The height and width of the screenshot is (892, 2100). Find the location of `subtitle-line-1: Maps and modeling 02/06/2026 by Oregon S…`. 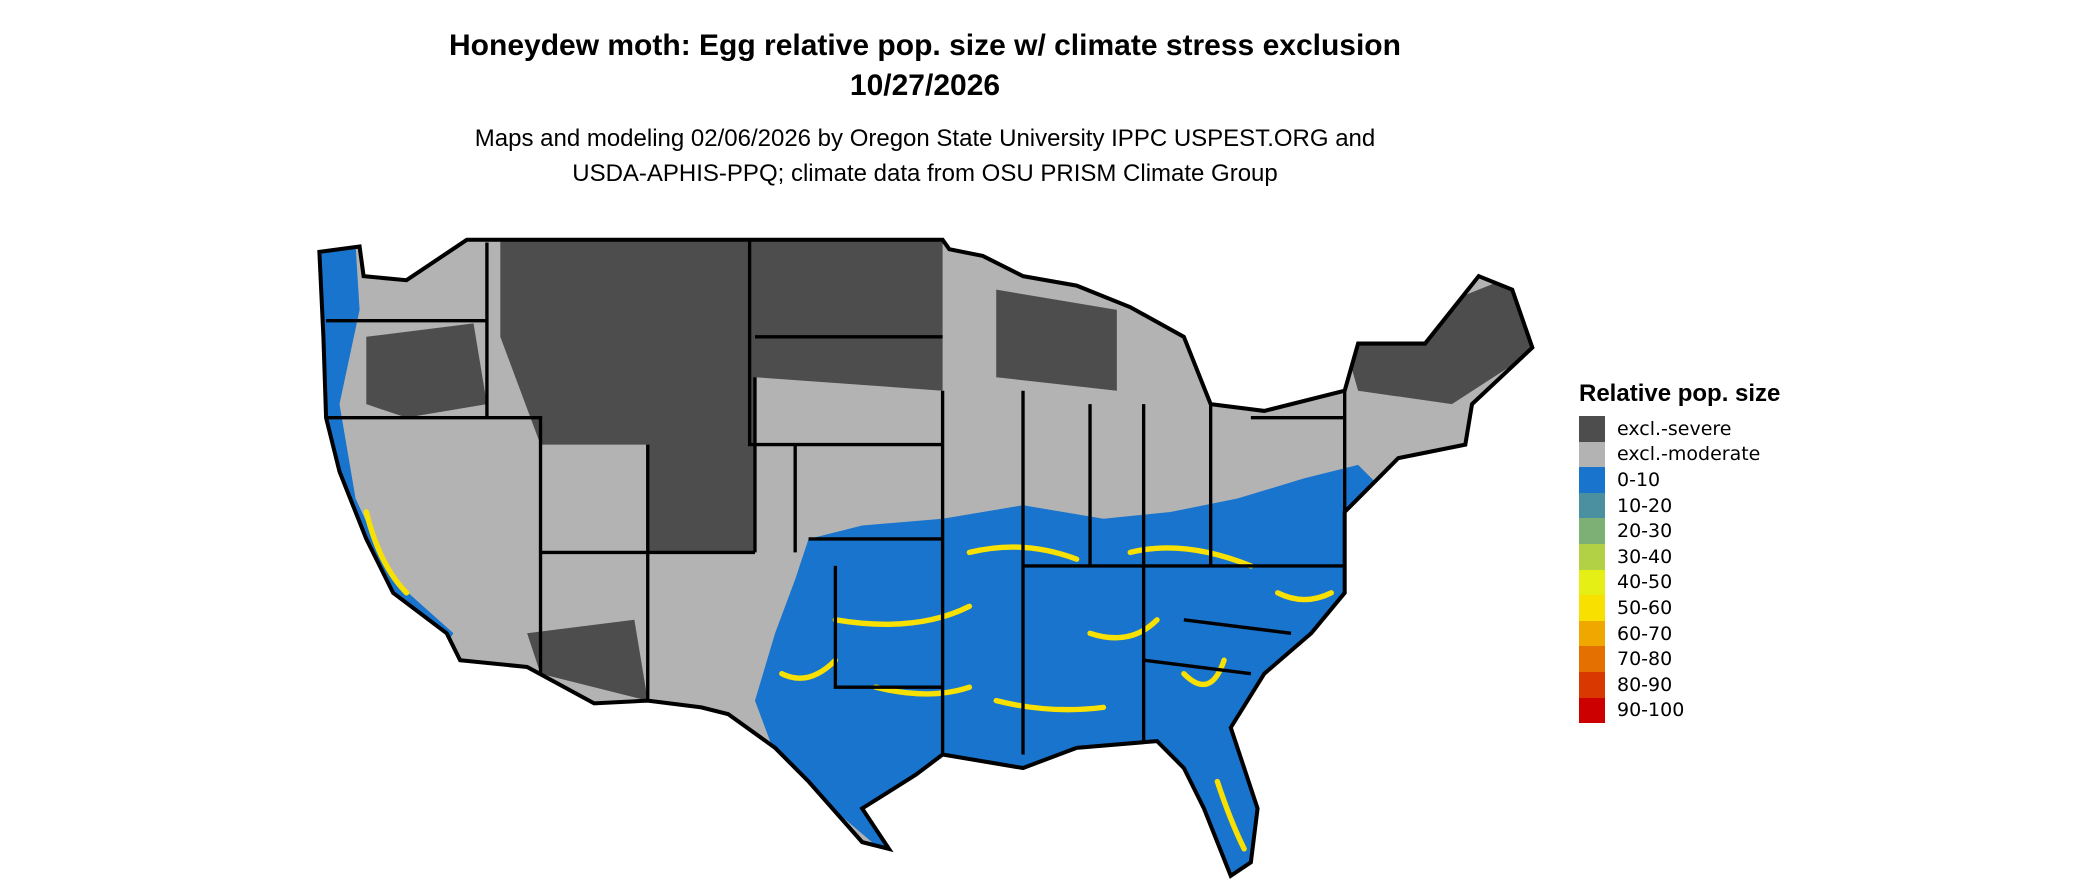

subtitle-line-1: Maps and modeling 02/06/2026 by Oregon S… is located at coordinates (925, 138).